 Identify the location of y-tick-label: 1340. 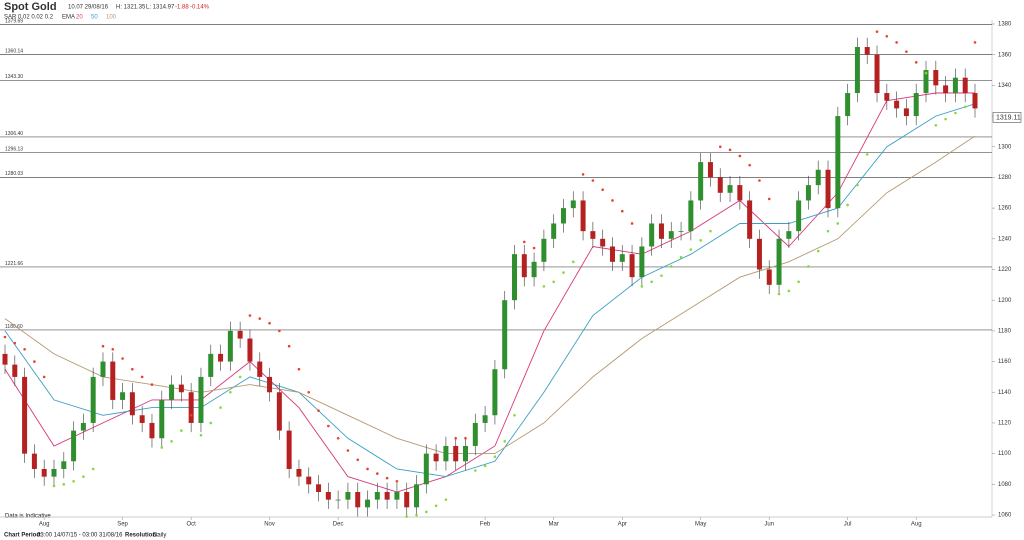
(1005, 86).